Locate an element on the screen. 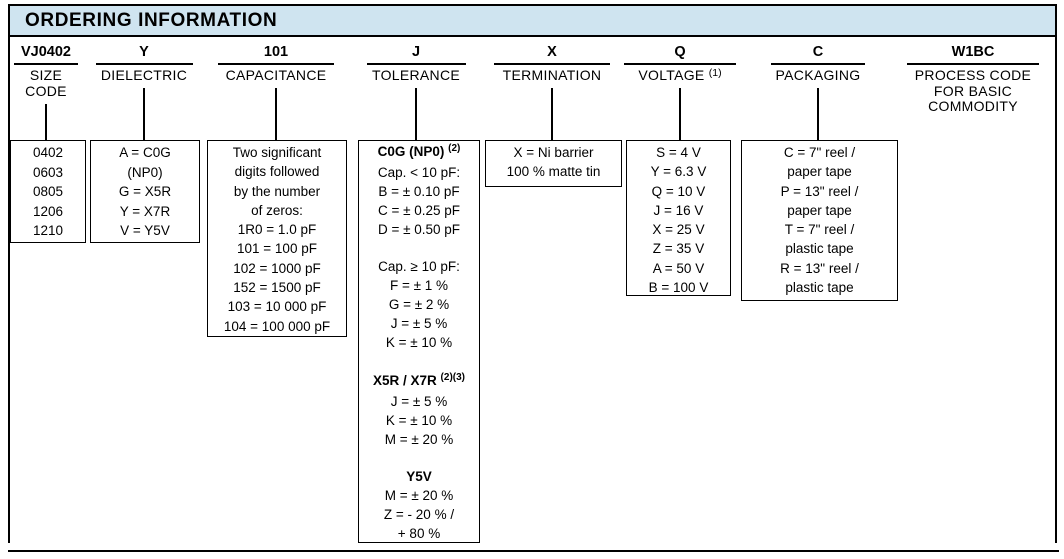 This screenshot has width=1064, height=559. size-code-code: VJ0402 is located at coordinates (46, 54).